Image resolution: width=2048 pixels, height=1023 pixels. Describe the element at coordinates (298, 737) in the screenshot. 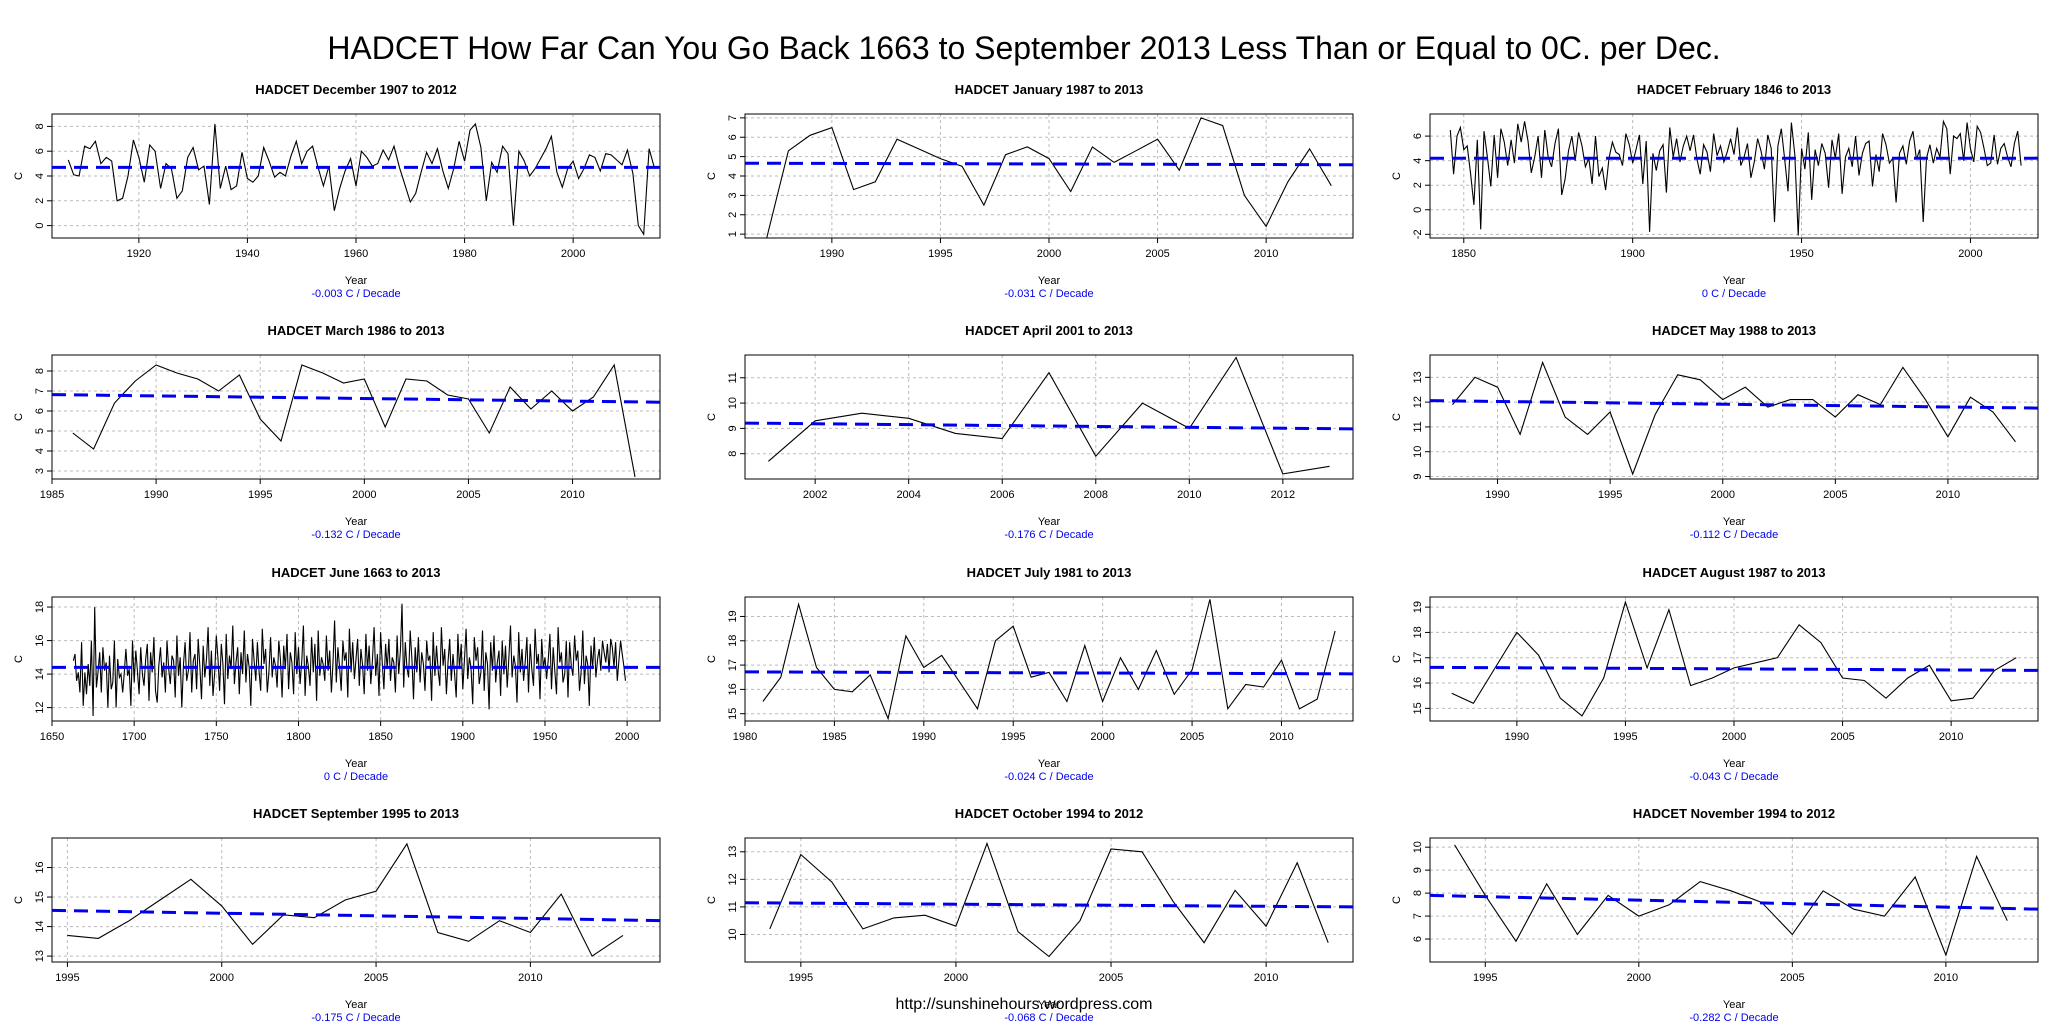

I see `x-tick-label: 1800` at that location.